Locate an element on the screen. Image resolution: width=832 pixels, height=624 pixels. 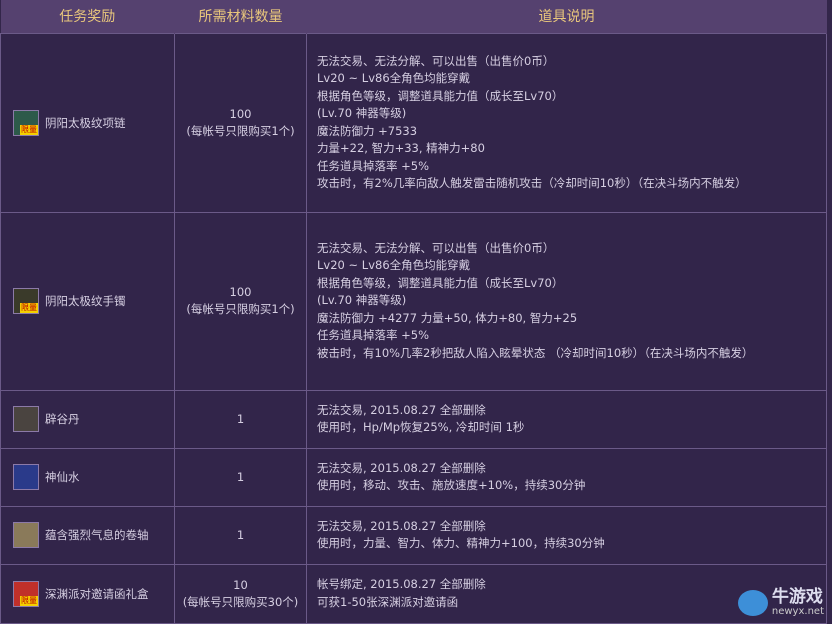
pill-icon is located at coordinates (26, 419).